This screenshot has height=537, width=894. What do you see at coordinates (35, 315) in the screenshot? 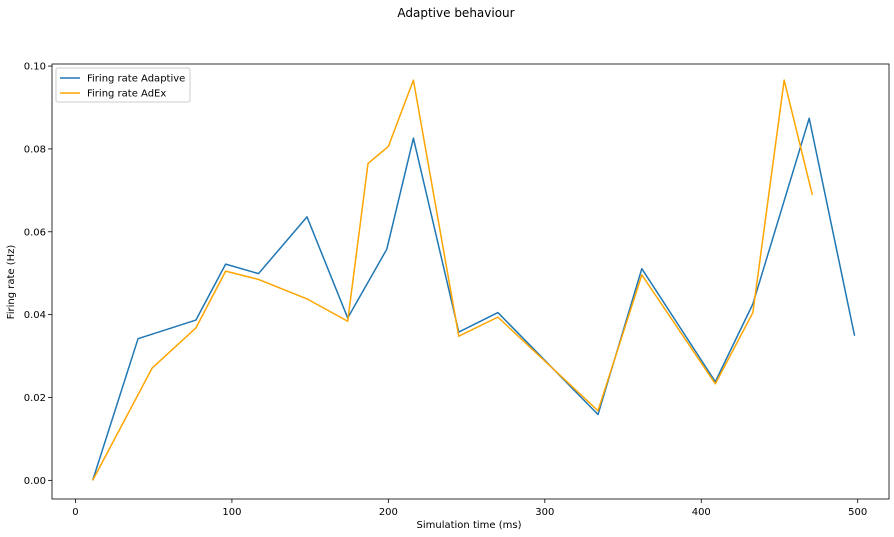
I see `y-tick-label: 0.04` at bounding box center [35, 315].